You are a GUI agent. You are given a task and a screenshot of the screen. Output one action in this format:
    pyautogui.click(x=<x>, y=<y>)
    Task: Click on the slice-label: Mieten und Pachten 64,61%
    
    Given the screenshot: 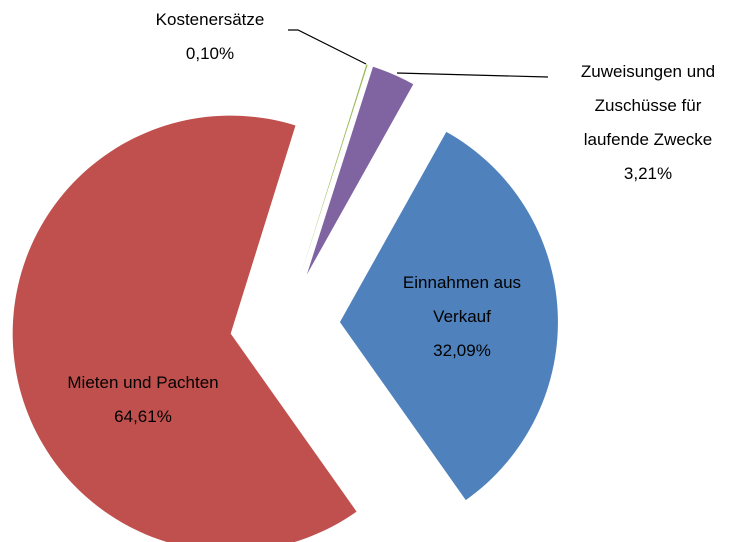 What is the action you would take?
    pyautogui.click(x=143, y=400)
    